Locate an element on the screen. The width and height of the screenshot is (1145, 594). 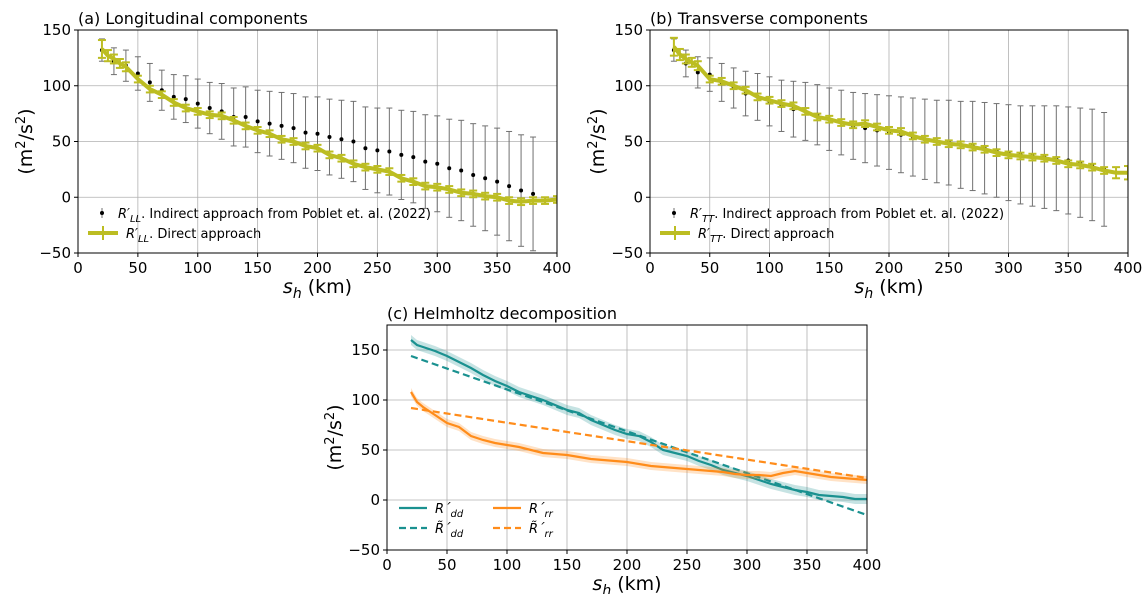
legend-label: R´dd is located at coordinates (449, 511).